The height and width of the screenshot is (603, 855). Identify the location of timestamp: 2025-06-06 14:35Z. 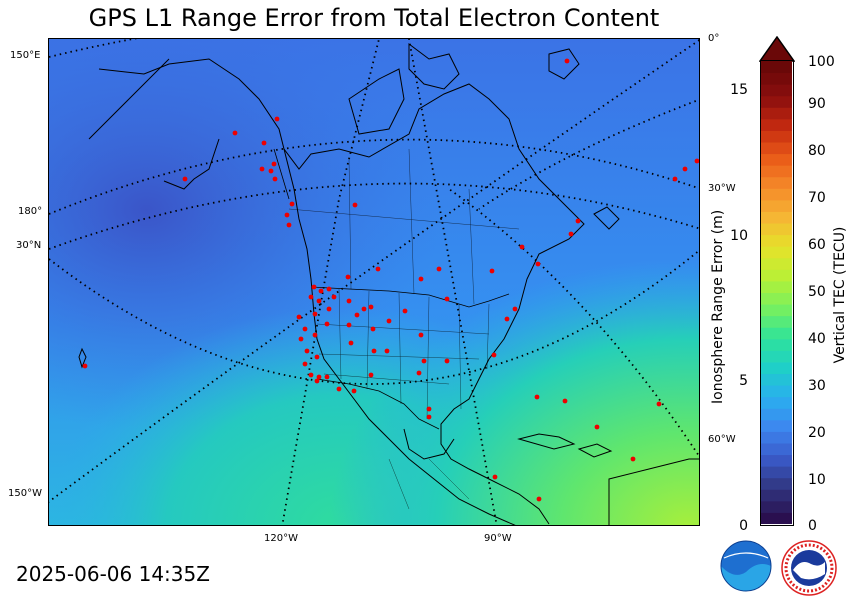
(113, 574).